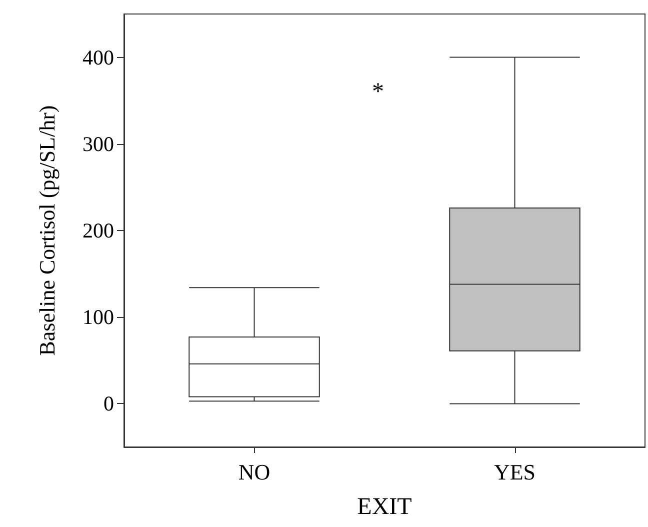  I want to click on y-tick-label: 200, so click(98, 230).